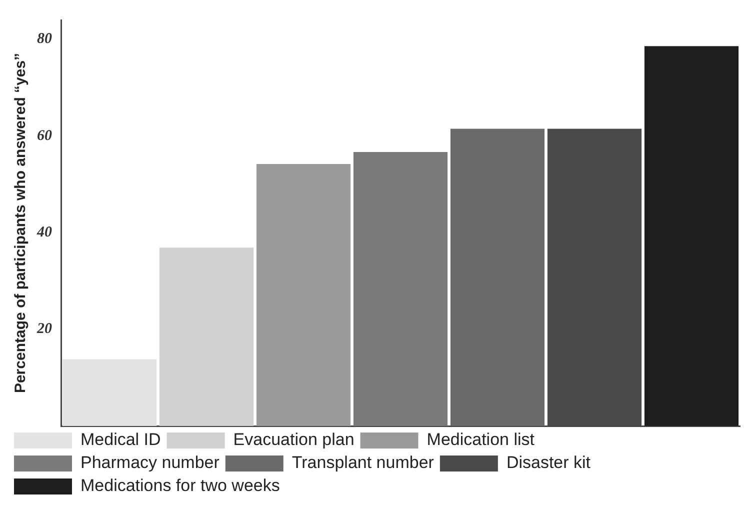 The height and width of the screenshot is (505, 744). Describe the element at coordinates (480, 440) in the screenshot. I see `legend-label: Medication list` at that location.